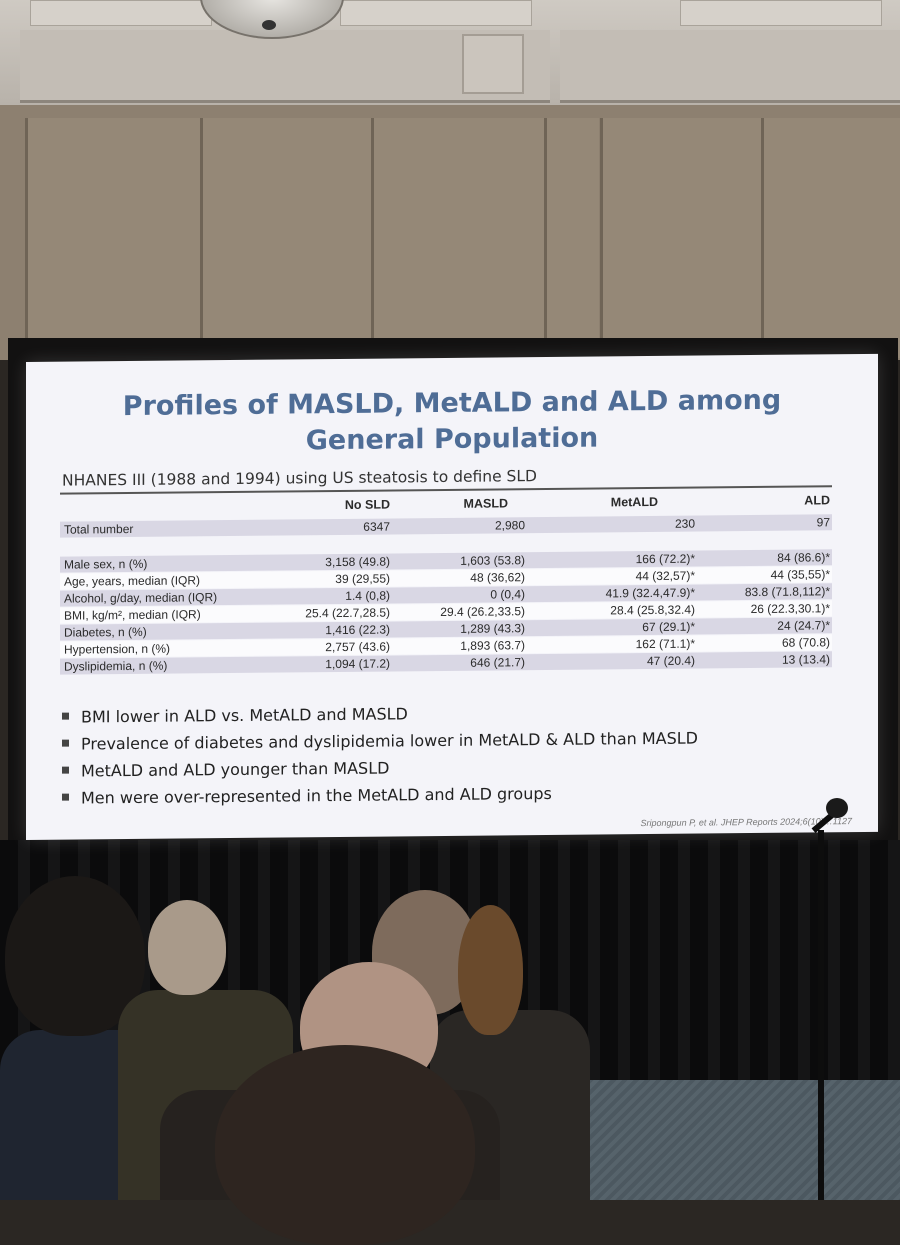  Describe the element at coordinates (347, 613) in the screenshot. I see `table-cell: 25.4 (22.7,28.5)` at that location.